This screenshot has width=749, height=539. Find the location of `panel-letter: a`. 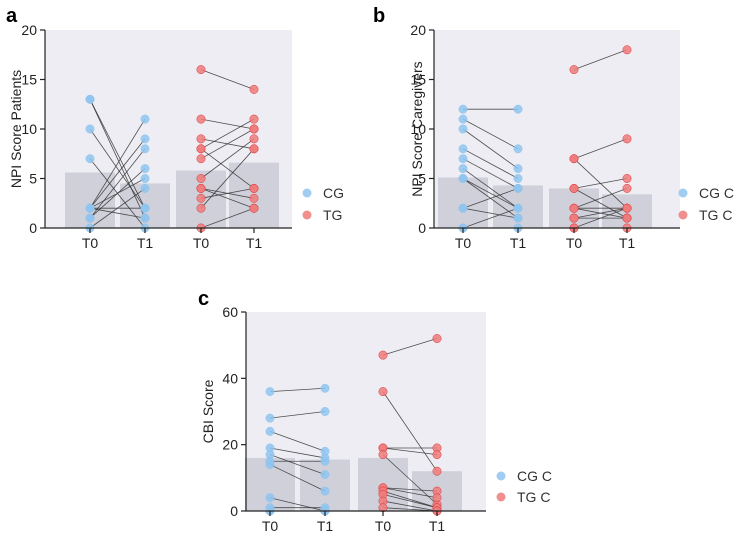

panel-letter: a is located at coordinates (12, 16).